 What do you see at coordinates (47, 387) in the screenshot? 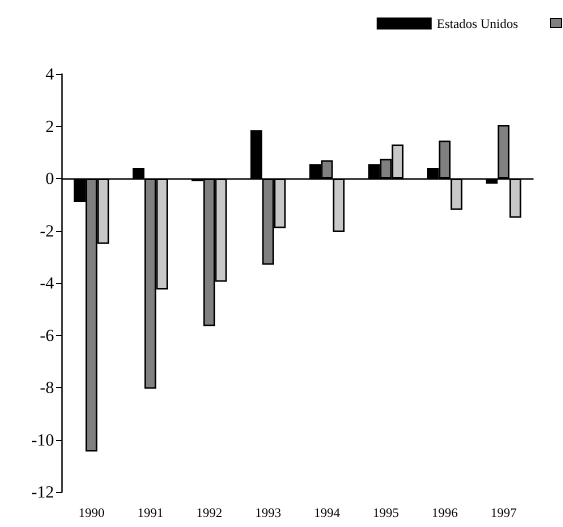
I see `y-tick-label: -8` at bounding box center [47, 387].